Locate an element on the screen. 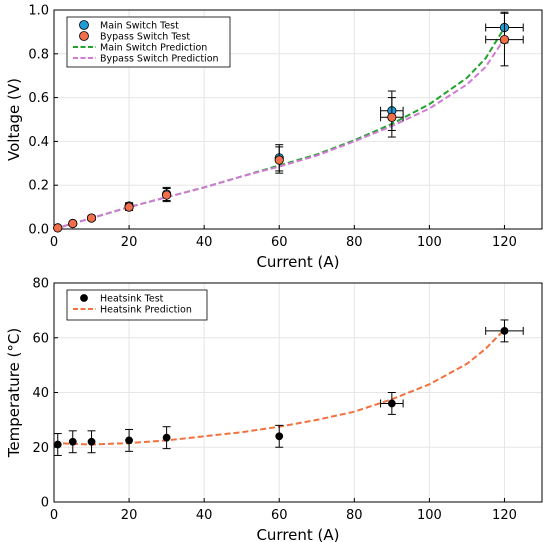 The image size is (550, 542). legend-label: Bypass Switch Test is located at coordinates (145, 37).